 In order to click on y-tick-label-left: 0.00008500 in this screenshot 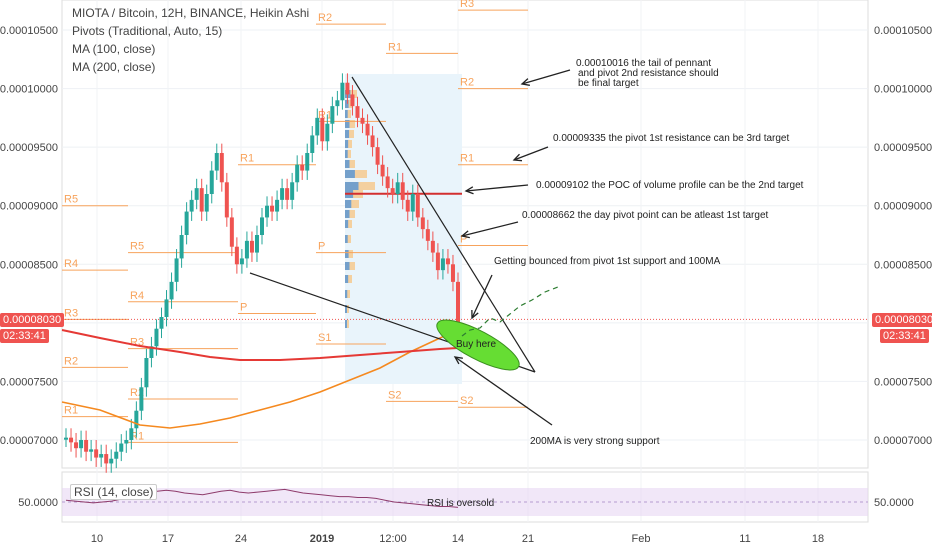, I will do `click(29, 265)`.